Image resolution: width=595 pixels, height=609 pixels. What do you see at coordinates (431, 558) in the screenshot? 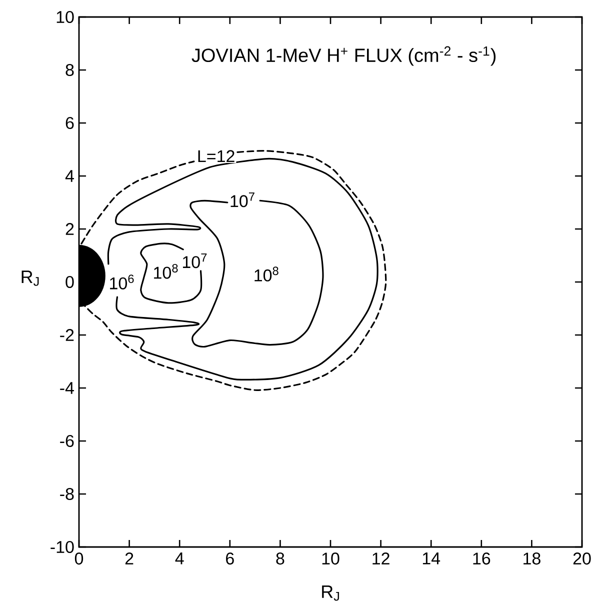
I see `x-tick-label: 14` at bounding box center [431, 558].